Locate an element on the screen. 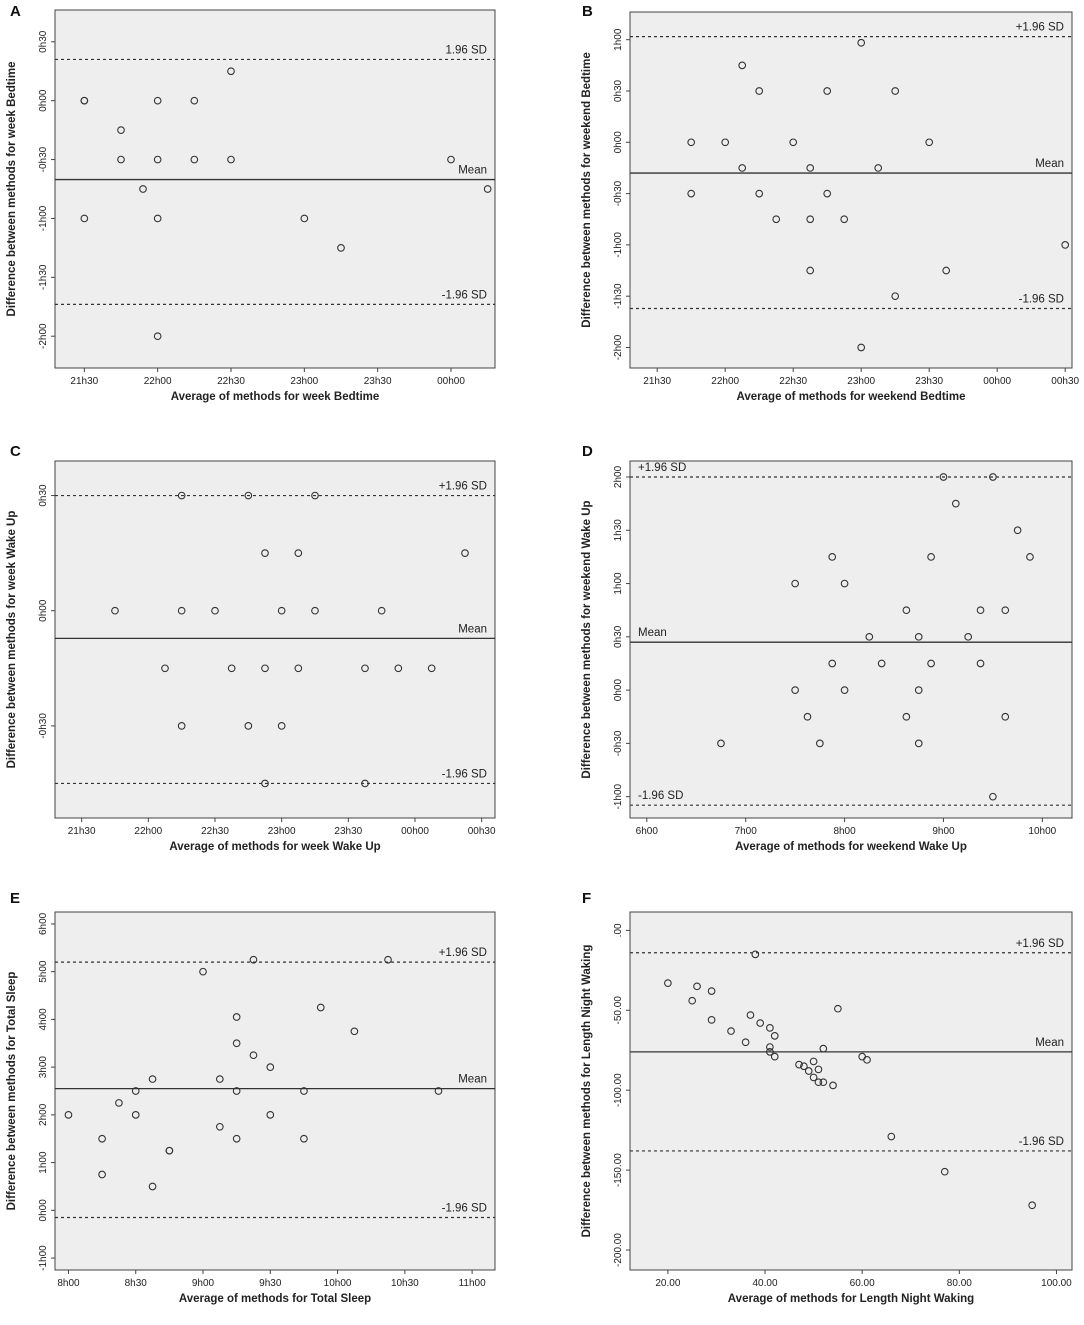  plot-area is located at coordinates (275, 189).